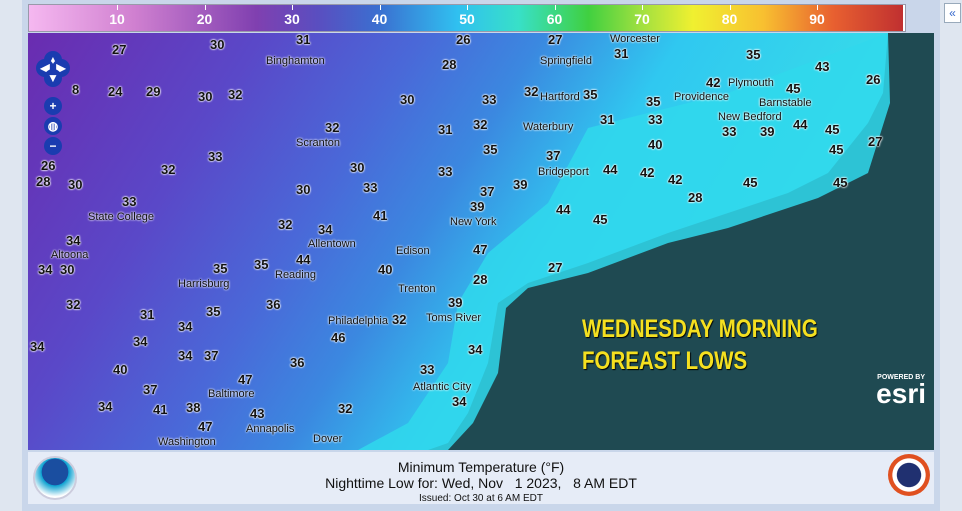 The width and height of the screenshot is (962, 511). I want to click on caption-title: Minimum Temperature (°F), so click(481, 467).